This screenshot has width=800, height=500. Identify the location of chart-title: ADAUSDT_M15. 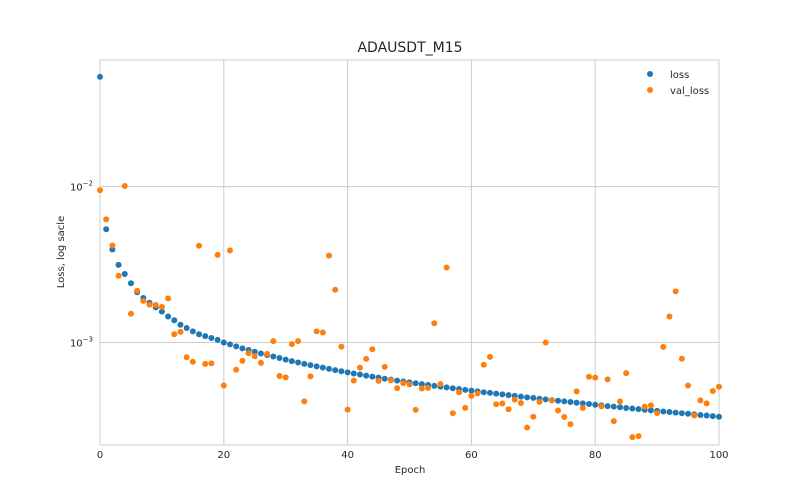
(409, 48).